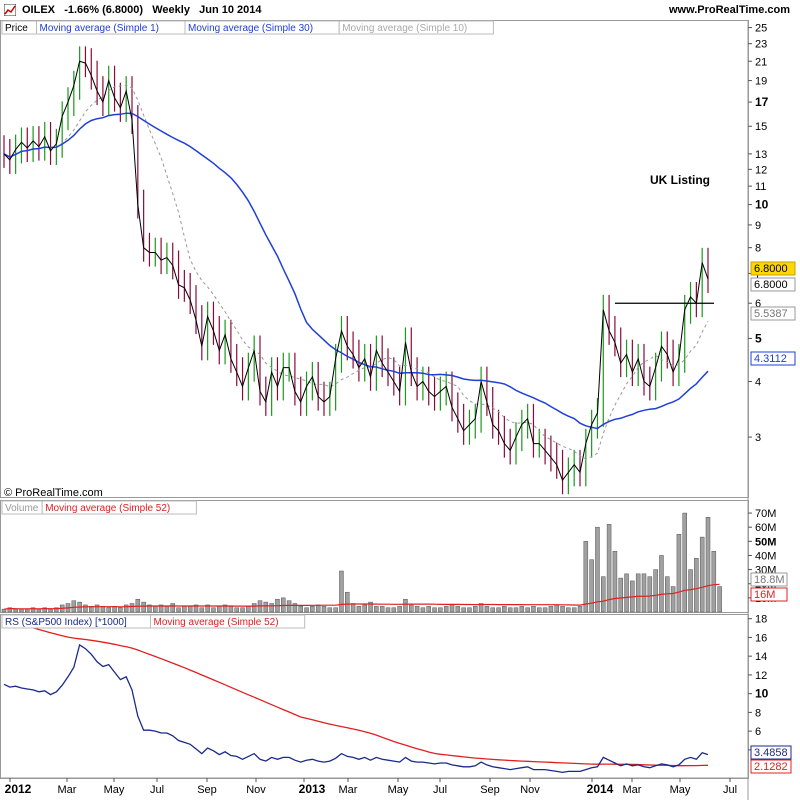  What do you see at coordinates (761, 155) in the screenshot?
I see `price-tick-label: 13` at bounding box center [761, 155].